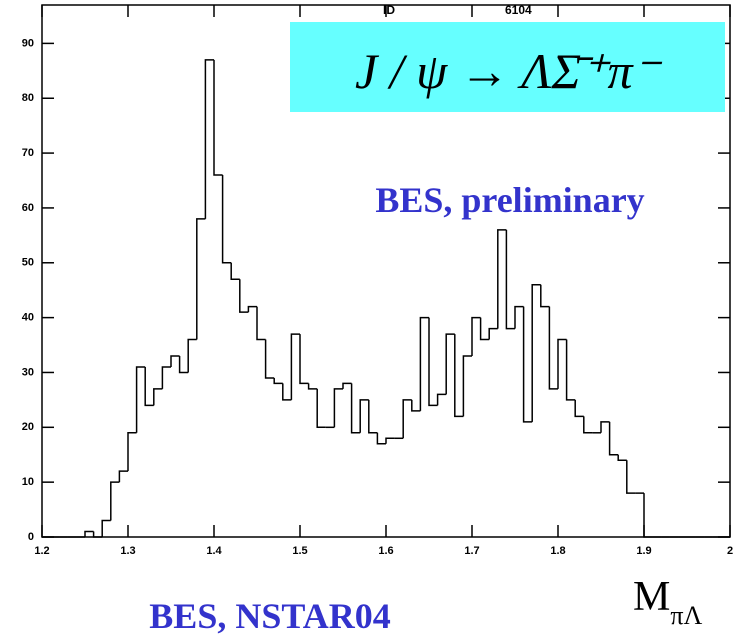 This screenshot has height=642, width=740. I want to click on x-tick-label: 1.9, so click(643, 551).